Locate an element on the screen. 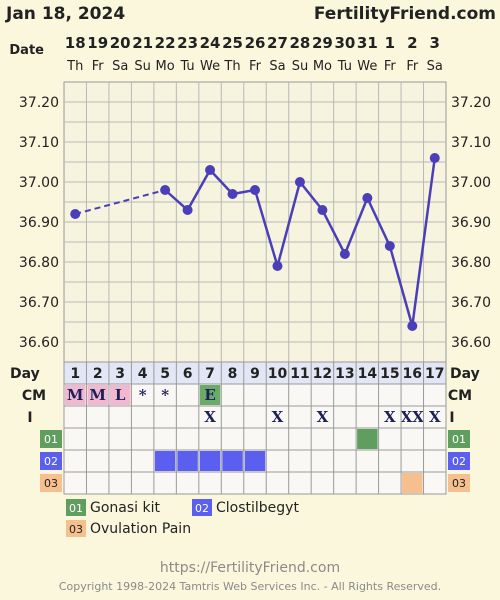 This screenshot has width=500, height=600. cycle-day-9: 10 is located at coordinates (278, 374).